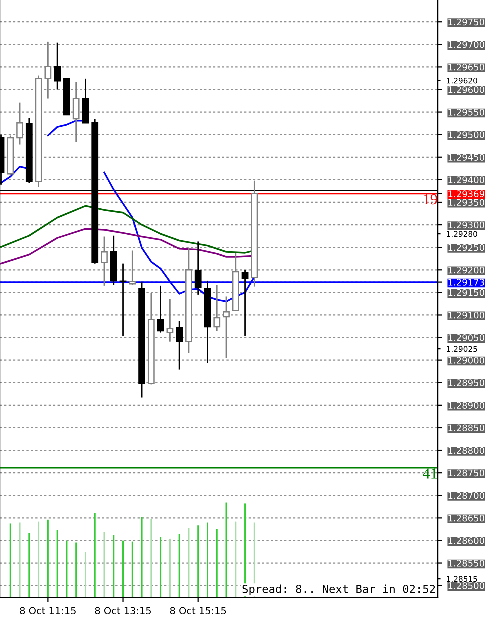 The height and width of the screenshot is (625, 492). What do you see at coordinates (466, 180) in the screenshot?
I see `y-tick-label: 1.29400` at bounding box center [466, 180].